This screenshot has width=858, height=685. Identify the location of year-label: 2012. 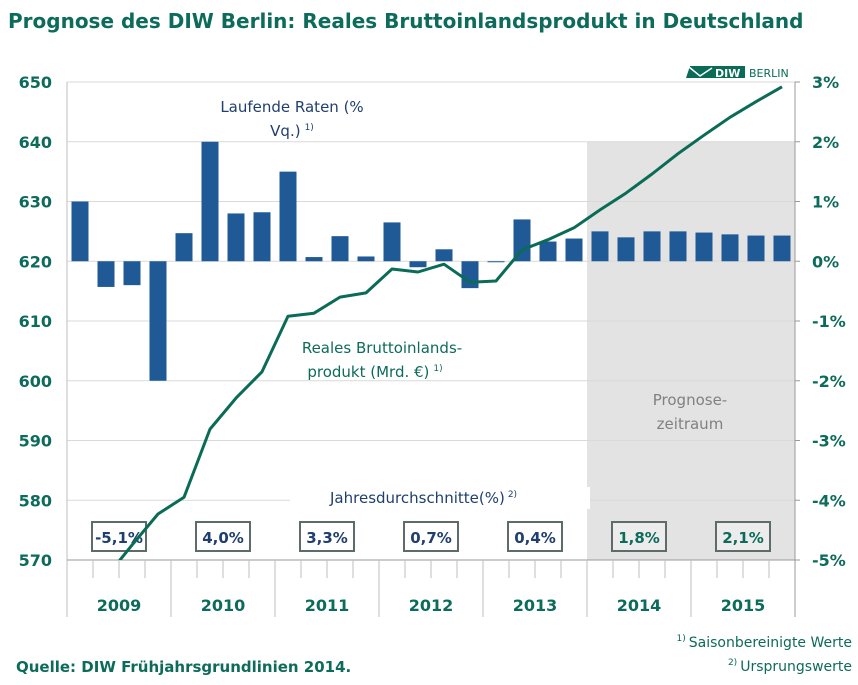
(431, 605).